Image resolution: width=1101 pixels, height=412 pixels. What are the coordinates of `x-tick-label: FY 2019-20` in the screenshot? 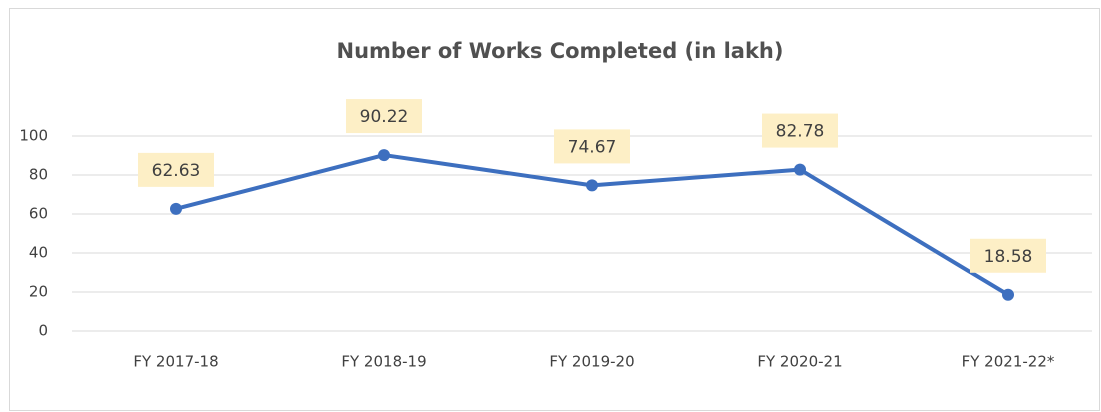 It's located at (591, 362).